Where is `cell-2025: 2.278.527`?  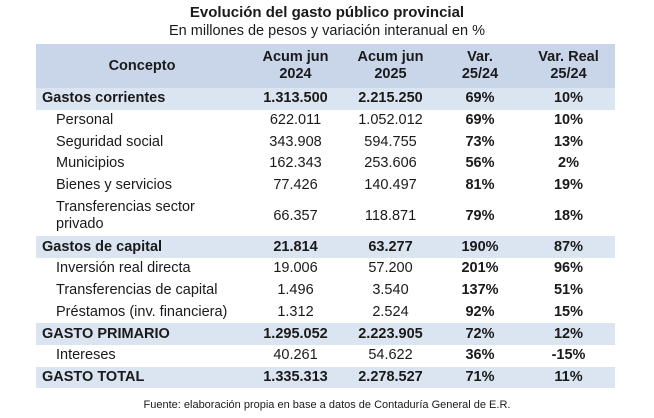
cell-2025: 2.278.527 is located at coordinates (390, 377).